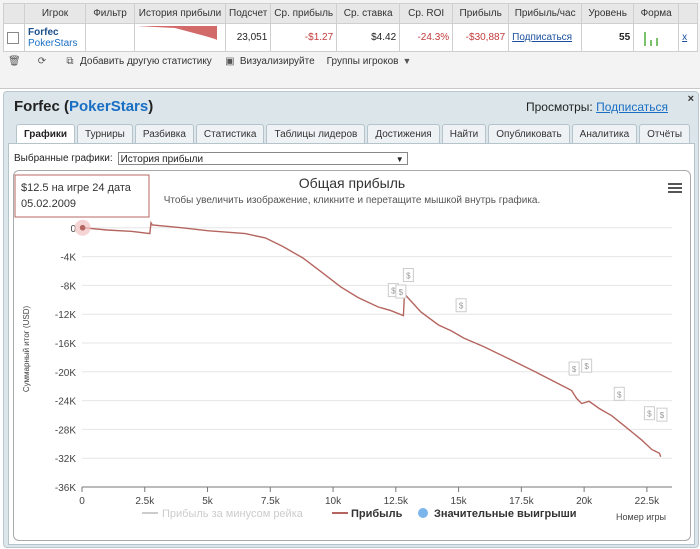  Describe the element at coordinates (180, 13) in the screenshot. I see `header-profit-history: История прибыли` at that location.